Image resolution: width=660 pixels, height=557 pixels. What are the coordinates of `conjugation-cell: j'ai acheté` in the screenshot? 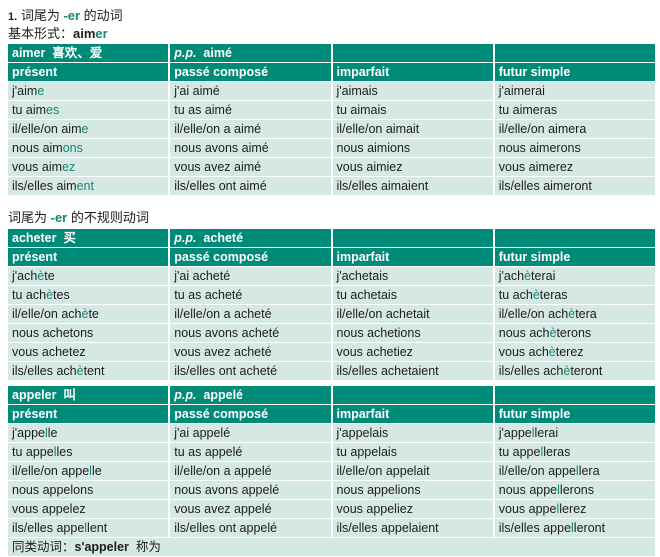 It's located at (250, 276).